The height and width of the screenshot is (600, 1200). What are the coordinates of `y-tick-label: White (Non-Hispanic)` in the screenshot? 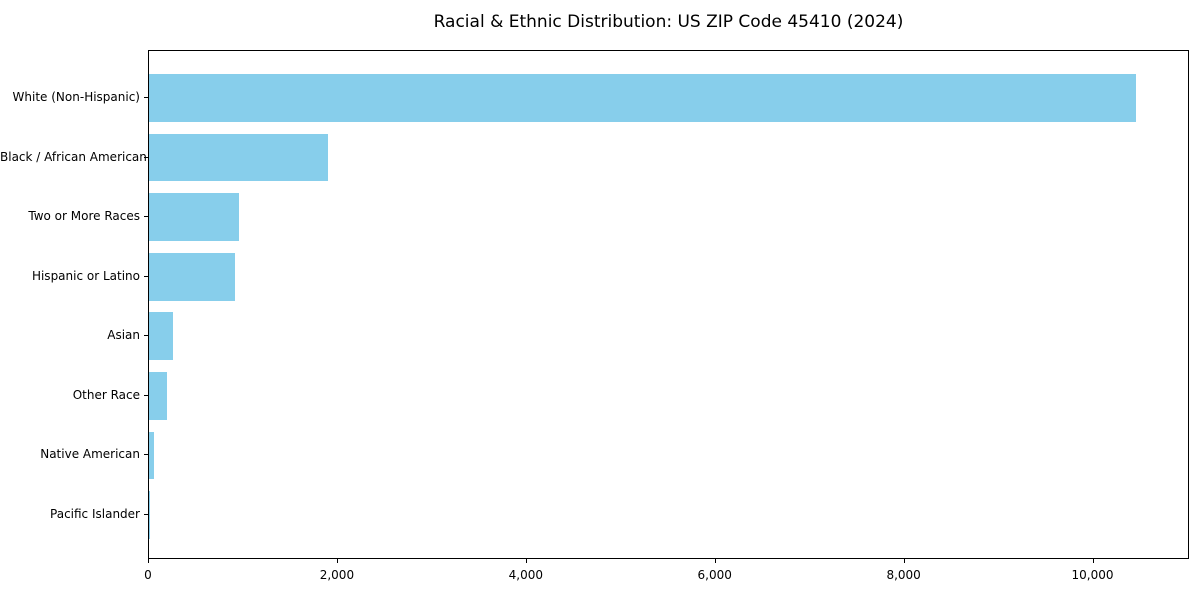 It's located at (76, 97).